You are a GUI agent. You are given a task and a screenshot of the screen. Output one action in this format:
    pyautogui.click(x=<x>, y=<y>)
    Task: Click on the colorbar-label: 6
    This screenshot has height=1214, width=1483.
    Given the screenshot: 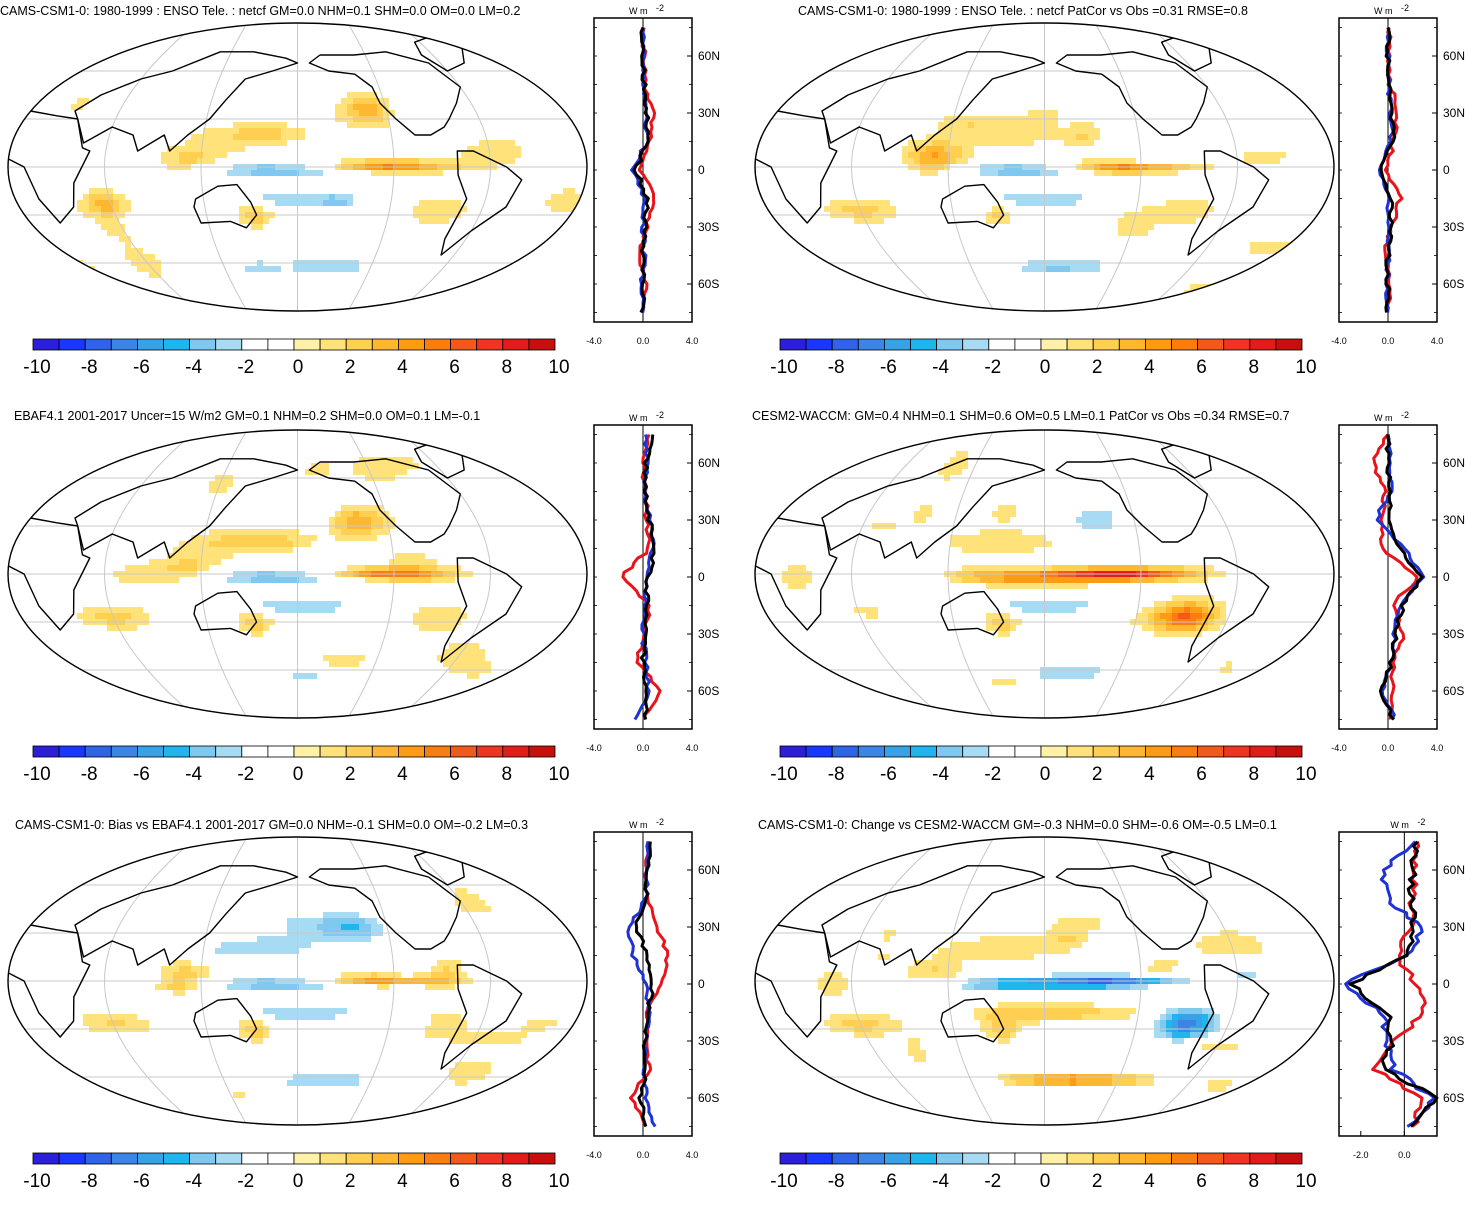 What is the action you would take?
    pyautogui.click(x=454, y=367)
    